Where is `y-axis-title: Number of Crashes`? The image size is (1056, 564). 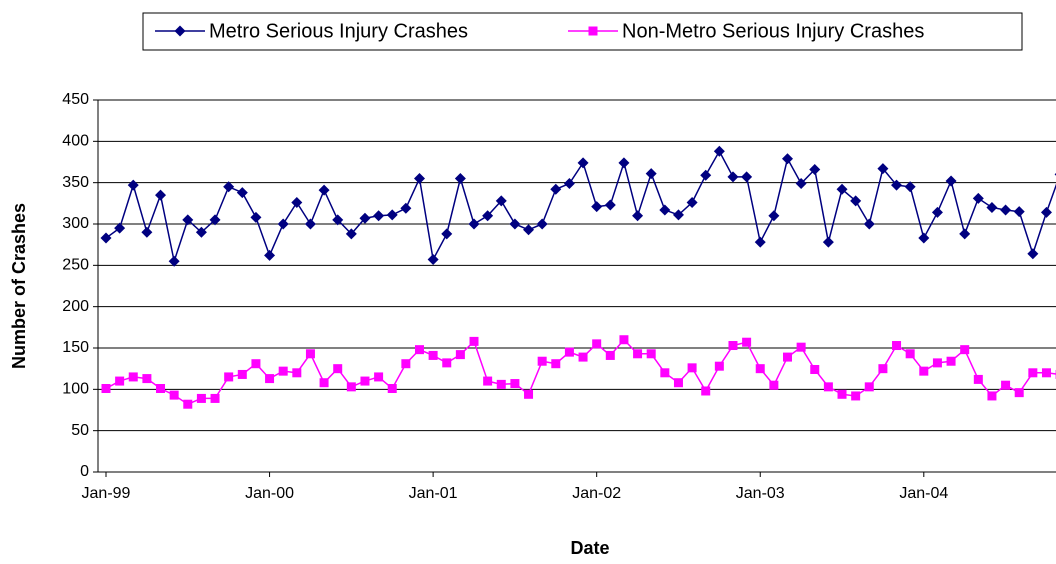
y-axis-title: Number of Crashes is located at coordinates (19, 286).